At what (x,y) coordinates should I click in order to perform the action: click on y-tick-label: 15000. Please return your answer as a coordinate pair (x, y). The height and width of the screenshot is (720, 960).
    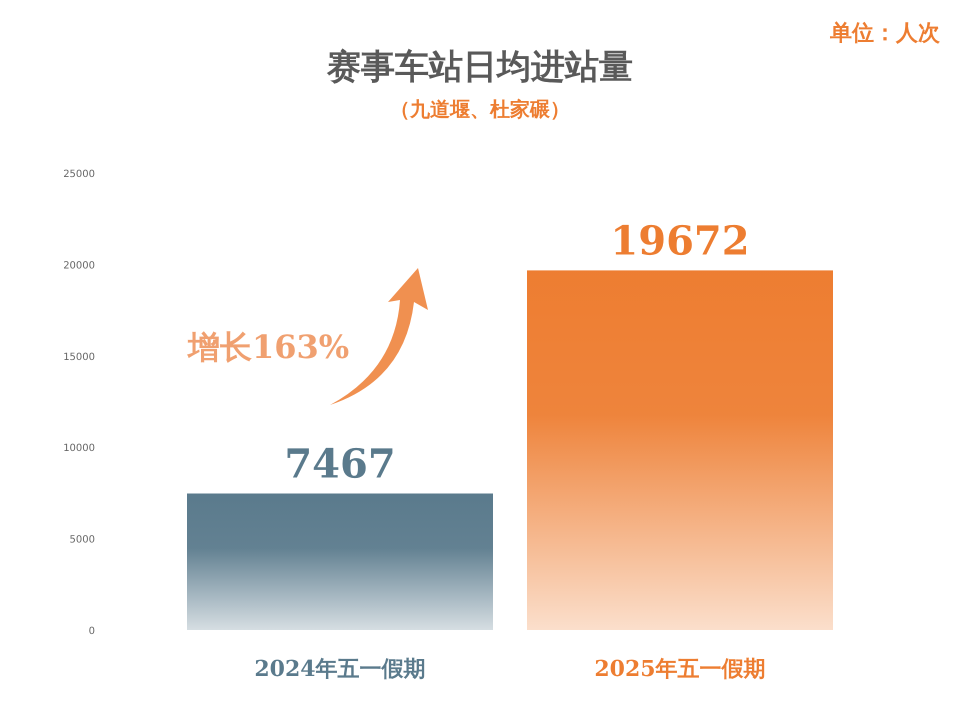
    Looking at the image, I should click on (79, 357).